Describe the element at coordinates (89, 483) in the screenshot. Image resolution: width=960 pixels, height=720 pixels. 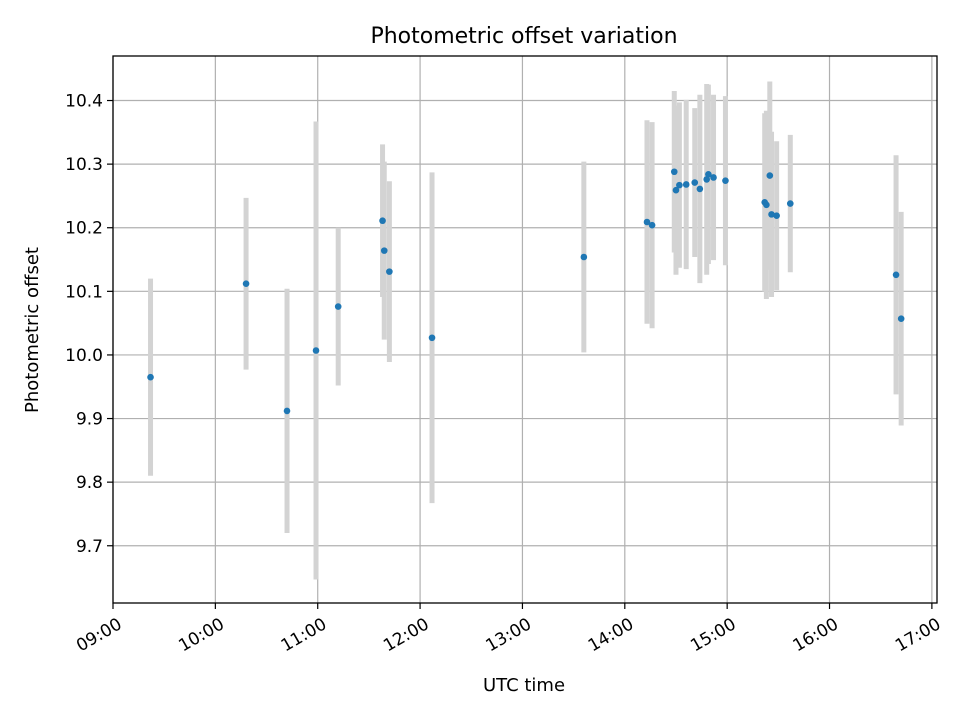
I see `y-tick-label: 9.8` at that location.